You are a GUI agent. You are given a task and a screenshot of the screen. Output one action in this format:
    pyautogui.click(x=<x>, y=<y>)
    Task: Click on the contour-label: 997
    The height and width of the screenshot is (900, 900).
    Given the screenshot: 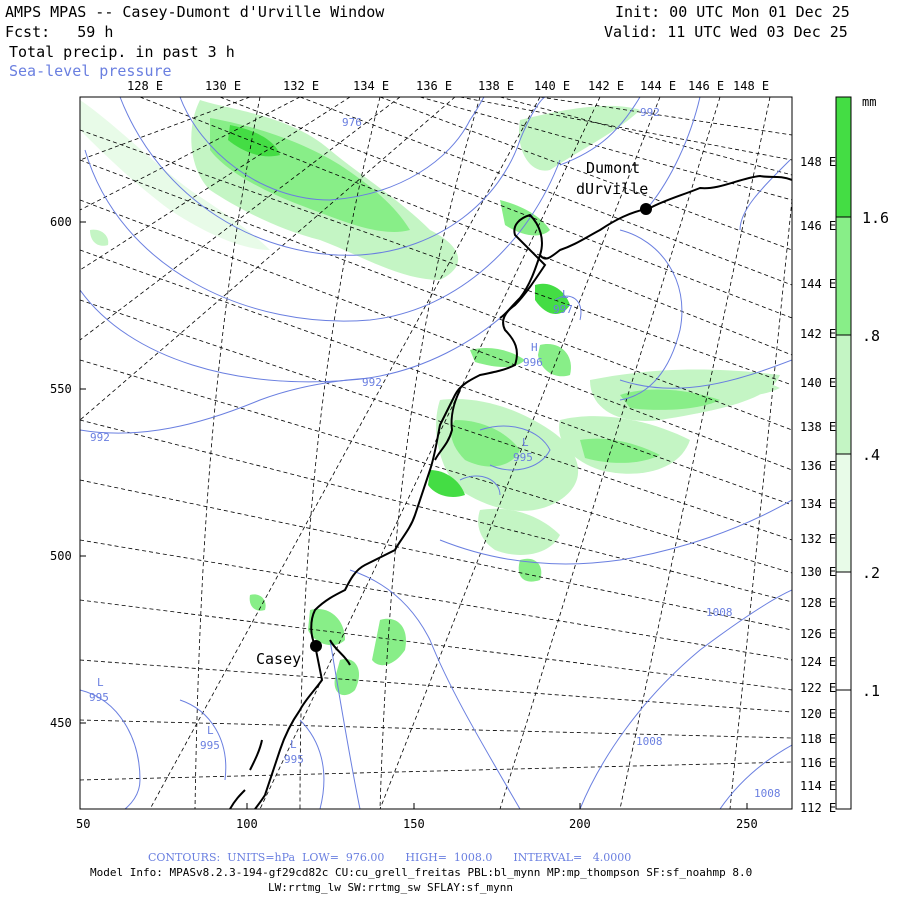 What is the action you would take?
    pyautogui.click(x=563, y=309)
    